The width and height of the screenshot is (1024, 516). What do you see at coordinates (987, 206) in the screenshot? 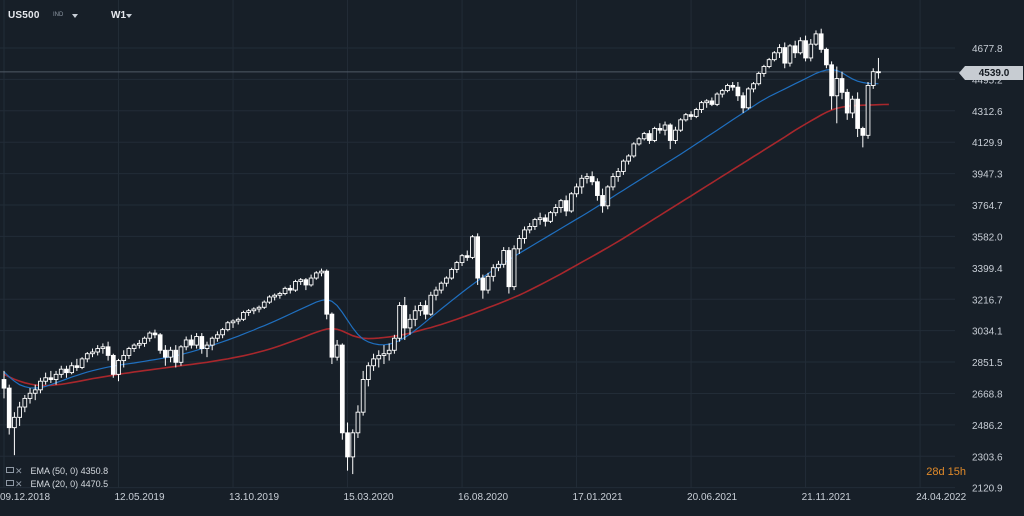
I see `y-tick-label: 3764.7` at bounding box center [987, 206].